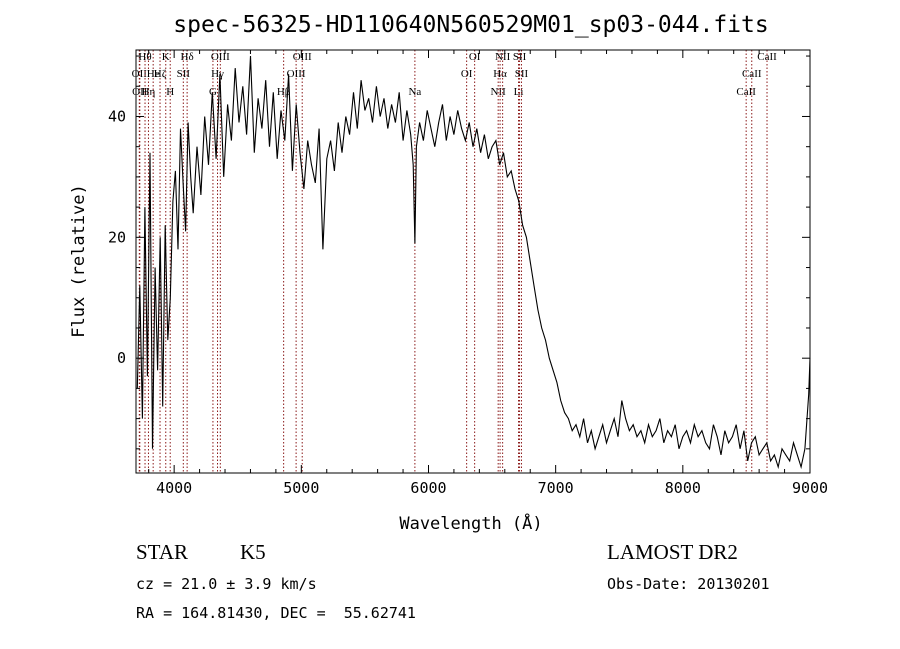 This screenshot has width=900, height=649. What do you see at coordinates (217, 74) in the screenshot?
I see `line-label-11: Hγ` at bounding box center [217, 74].